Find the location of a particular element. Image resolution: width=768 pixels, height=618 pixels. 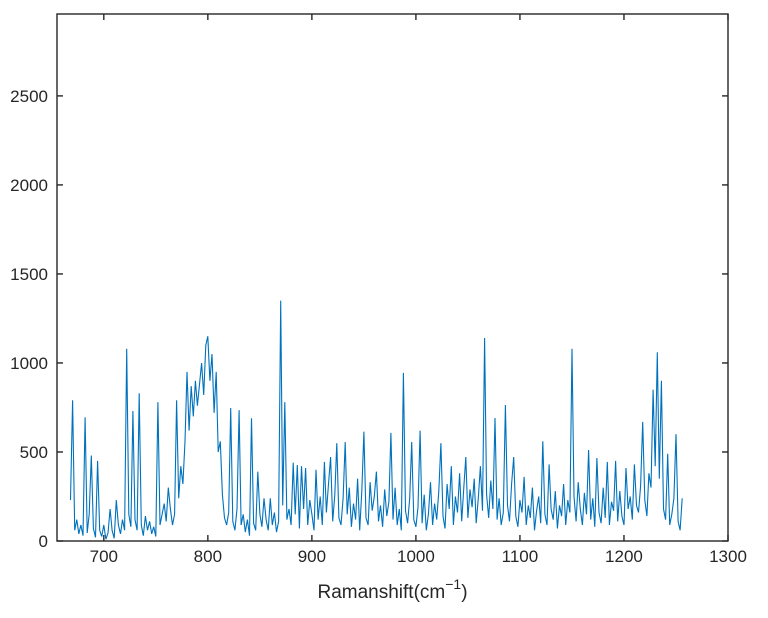

x-tick-label: 1300 is located at coordinates (728, 556).